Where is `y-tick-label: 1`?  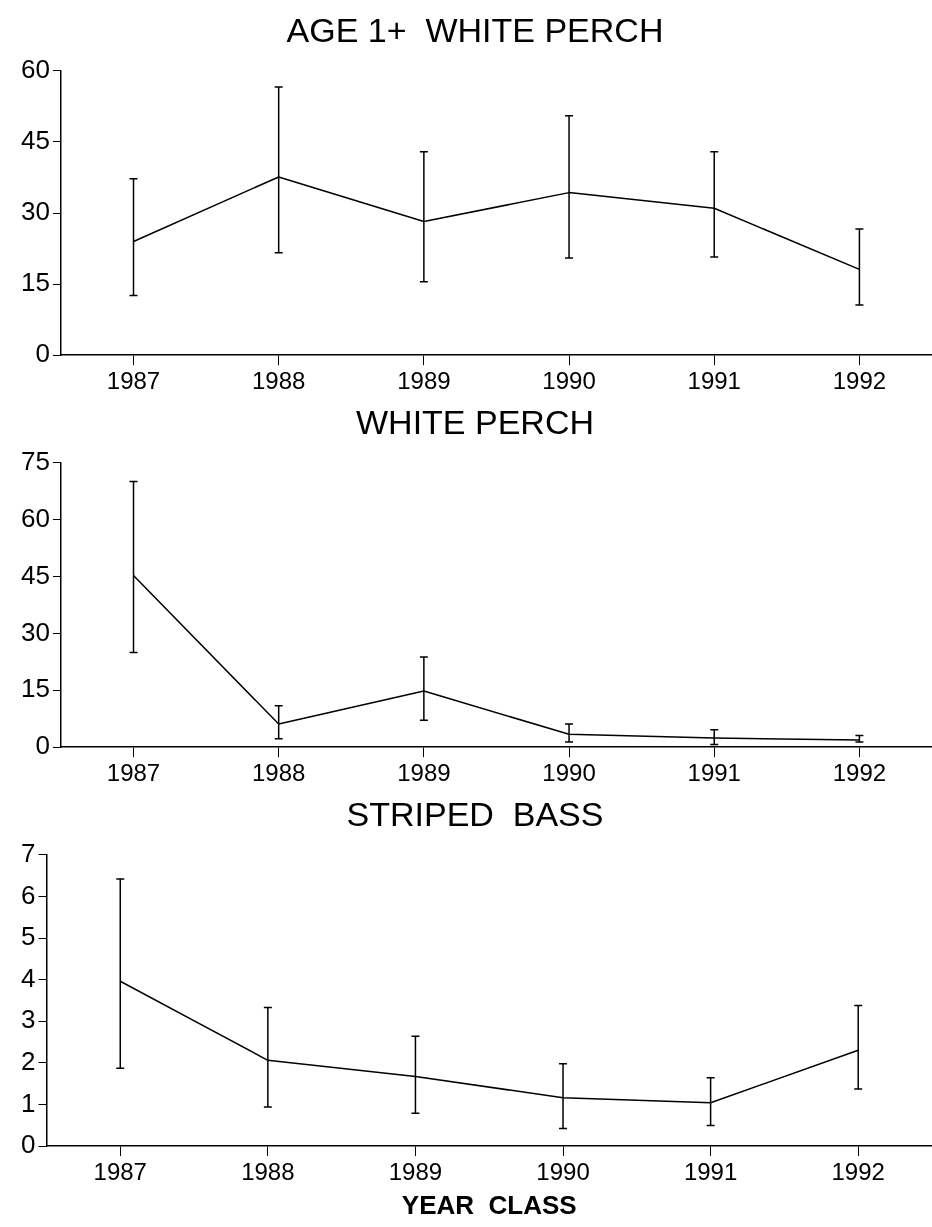 y-tick-label: 1 is located at coordinates (28, 1102).